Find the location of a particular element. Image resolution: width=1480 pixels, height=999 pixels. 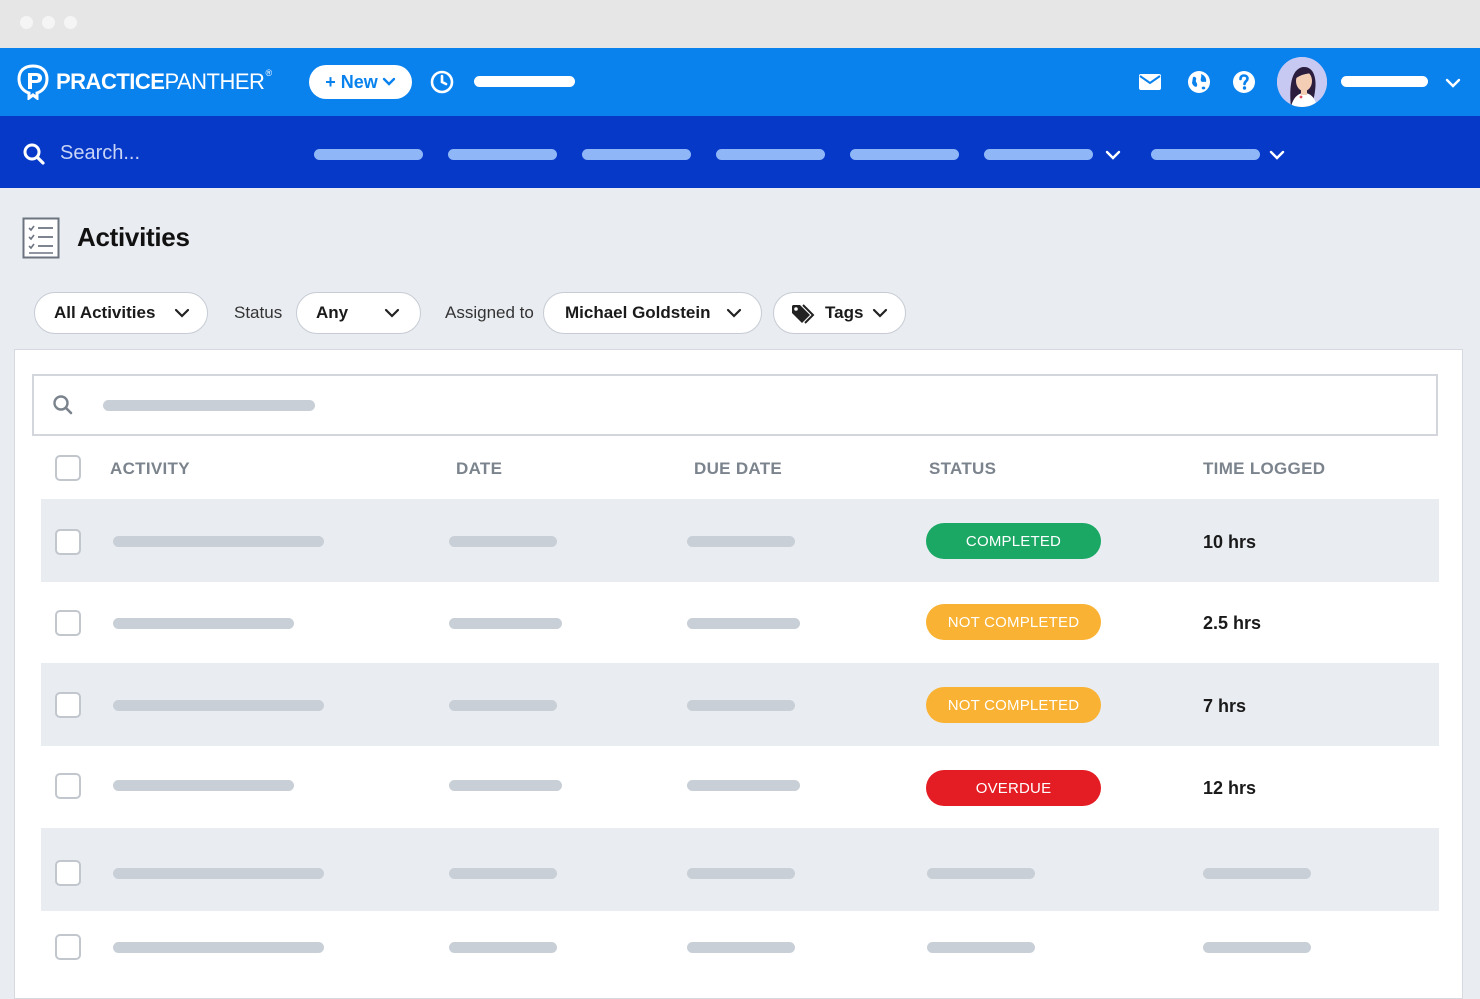

user-avatar is located at coordinates (1302, 82).